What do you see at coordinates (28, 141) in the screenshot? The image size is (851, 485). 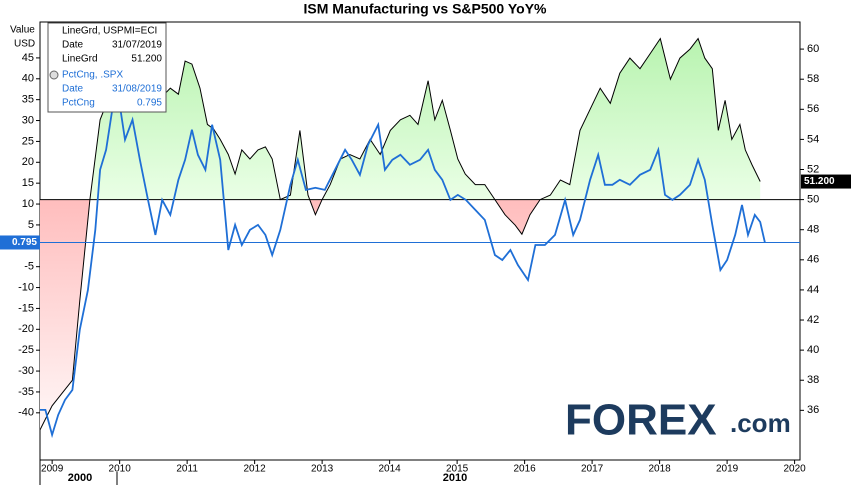 I see `y-tick-label: 25` at bounding box center [28, 141].